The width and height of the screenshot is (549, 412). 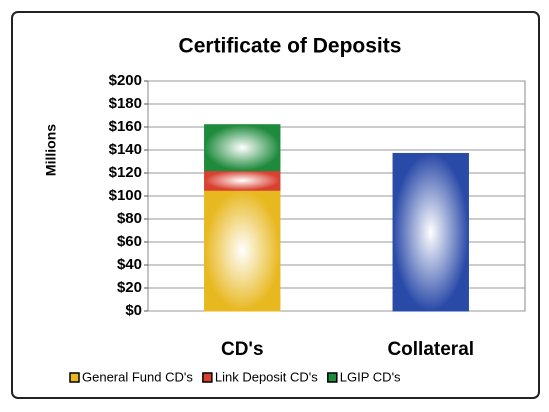 I want to click on legend-label: LGIP CD's, so click(x=370, y=376).